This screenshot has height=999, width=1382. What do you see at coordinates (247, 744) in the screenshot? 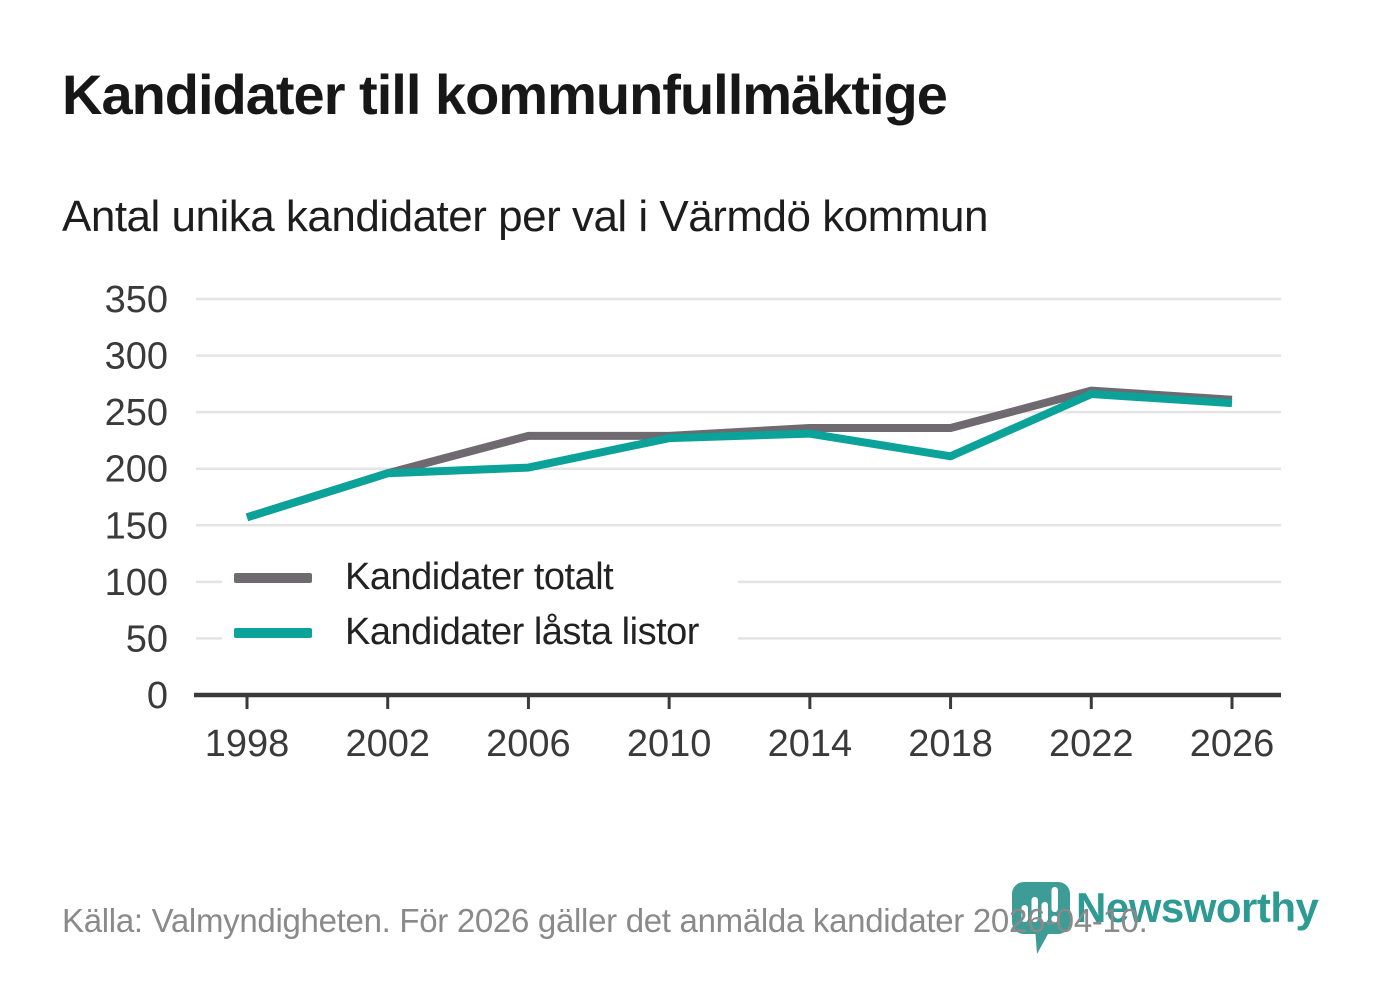
I see `x-tick-label-1998: 1998` at bounding box center [247, 744].